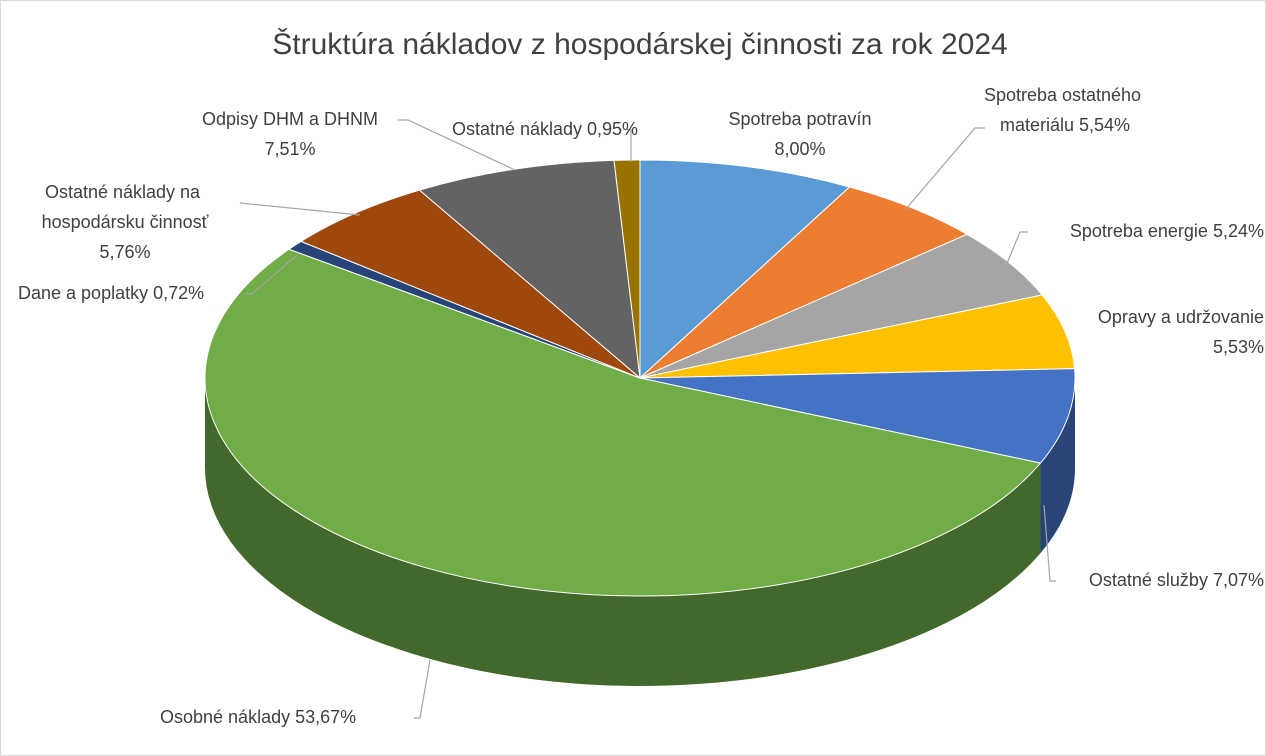  Describe the element at coordinates (517, 129) in the screenshot. I see `data-label-name: Ostatné náklady` at that location.